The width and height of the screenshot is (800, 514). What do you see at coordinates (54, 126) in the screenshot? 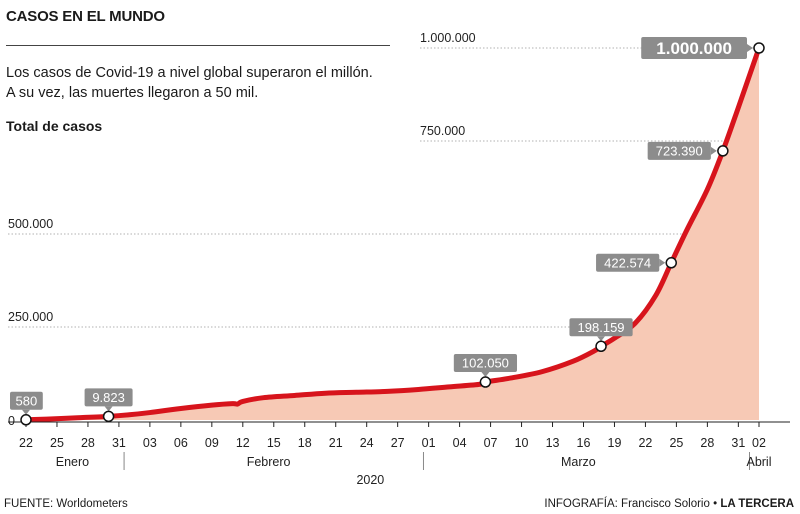
I see `chart-subtitle: Total de casos` at bounding box center [54, 126].